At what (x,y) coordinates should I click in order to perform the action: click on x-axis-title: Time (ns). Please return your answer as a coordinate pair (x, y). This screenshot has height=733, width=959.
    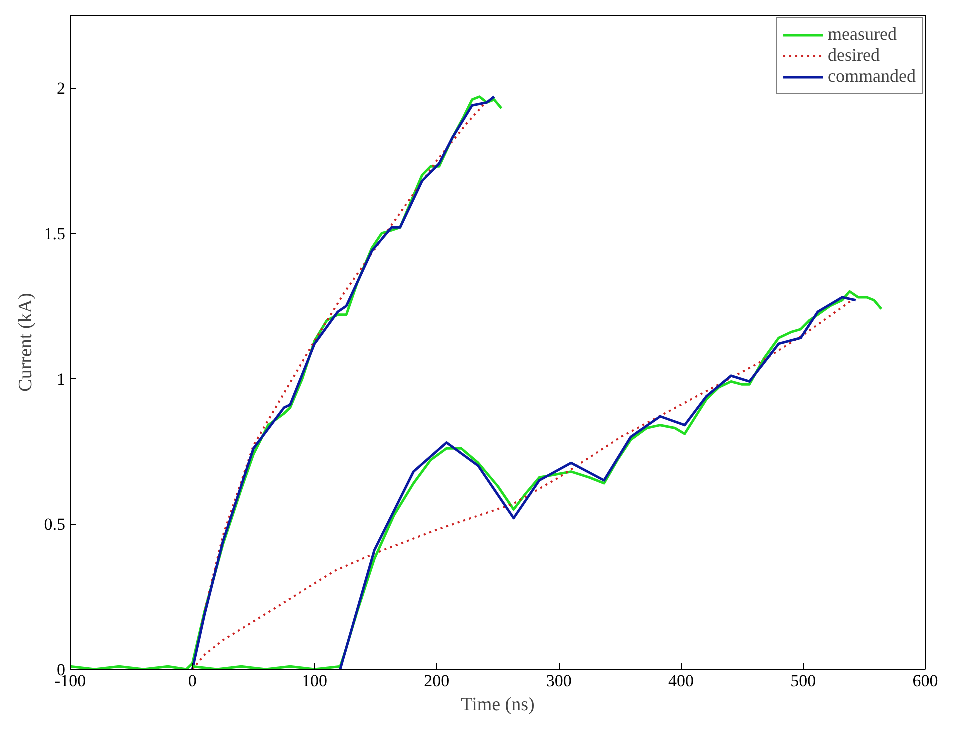
    Looking at the image, I should click on (498, 705).